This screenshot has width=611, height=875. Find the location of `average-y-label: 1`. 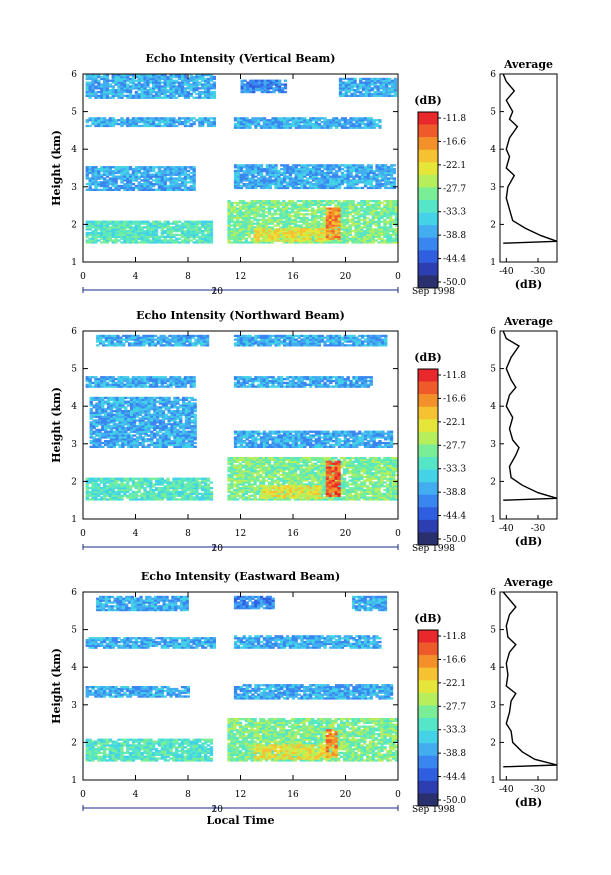

average-y-label: 1 is located at coordinates (493, 263).